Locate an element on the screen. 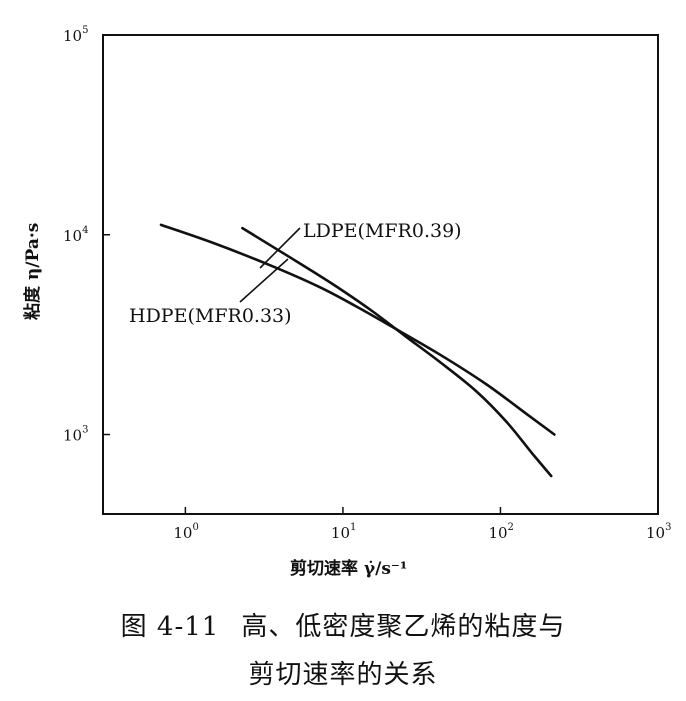  x-tick-label: 10¹ is located at coordinates (343, 532).